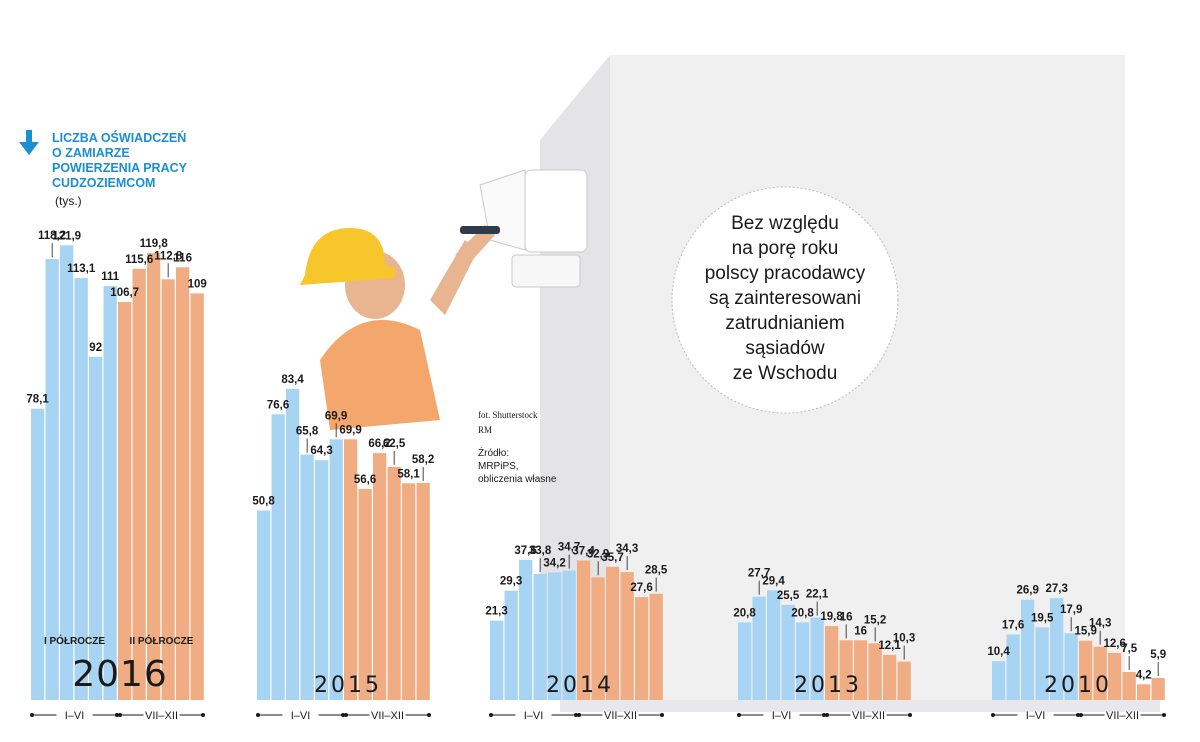 The width and height of the screenshot is (1200, 742). Describe the element at coordinates (1100, 673) in the screenshot. I see `bar-2010-VIII` at that location.